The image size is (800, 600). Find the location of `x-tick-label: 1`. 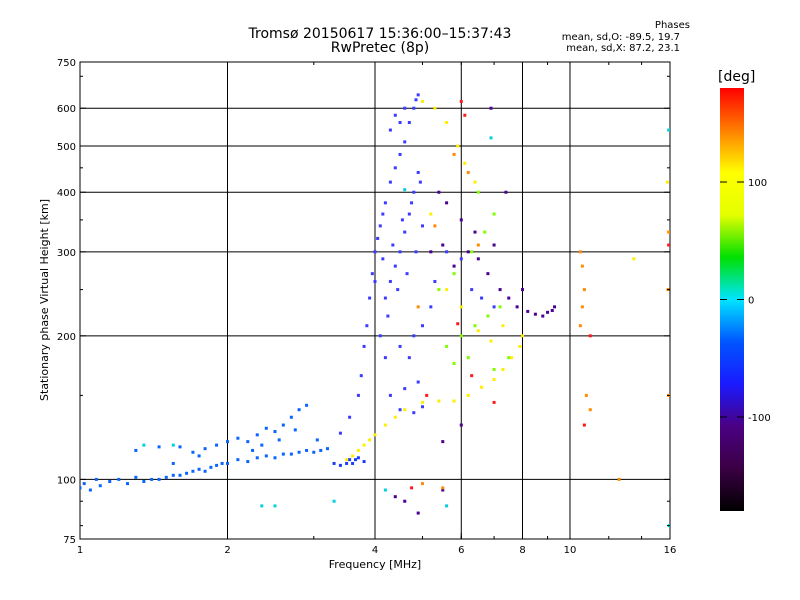

x-tick-label: 1 is located at coordinates (80, 550).